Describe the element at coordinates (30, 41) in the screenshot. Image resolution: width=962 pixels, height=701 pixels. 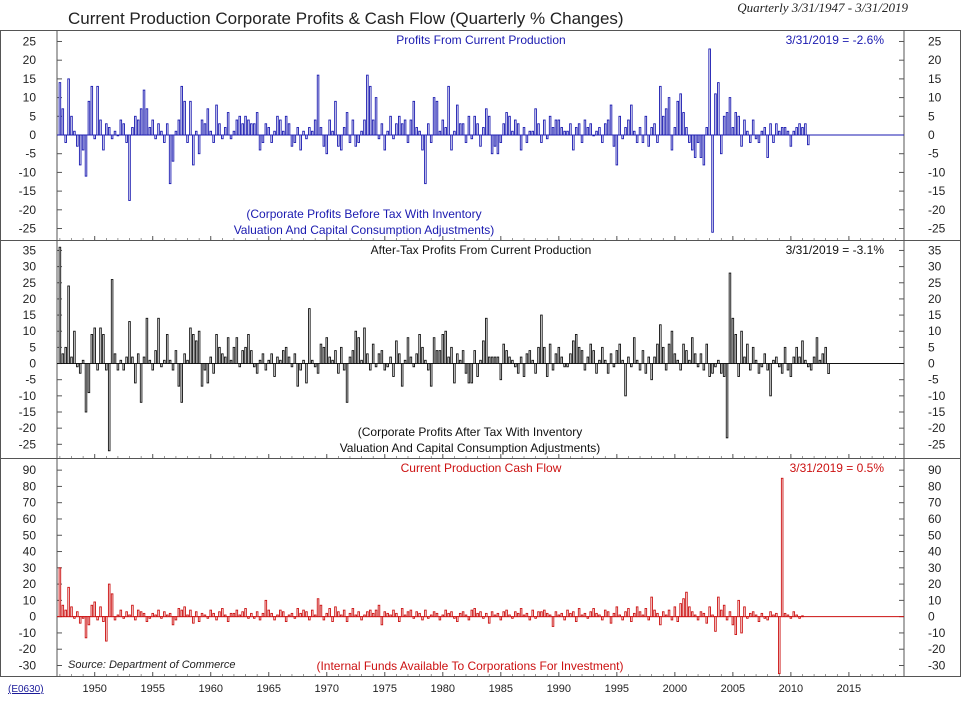
I see `y-tick-label-left: 25` at that location.